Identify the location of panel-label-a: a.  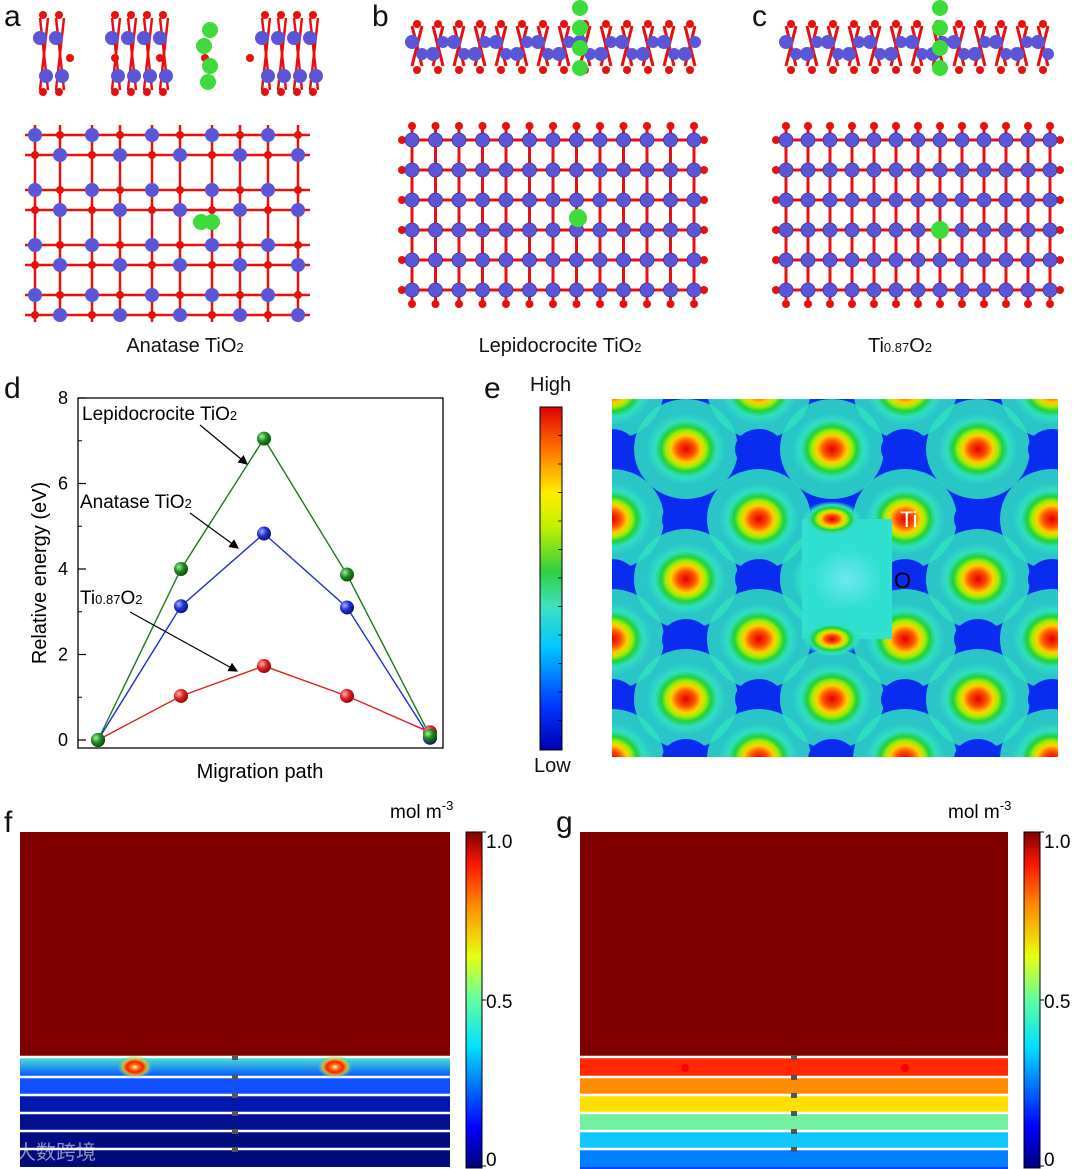
(12, 16).